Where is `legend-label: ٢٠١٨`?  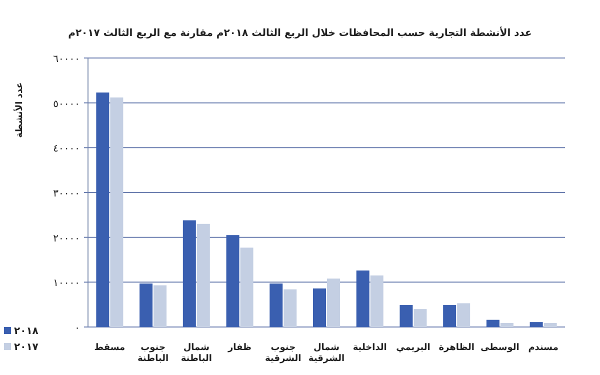 legend-label: ٢٠١٨ is located at coordinates (26, 331).